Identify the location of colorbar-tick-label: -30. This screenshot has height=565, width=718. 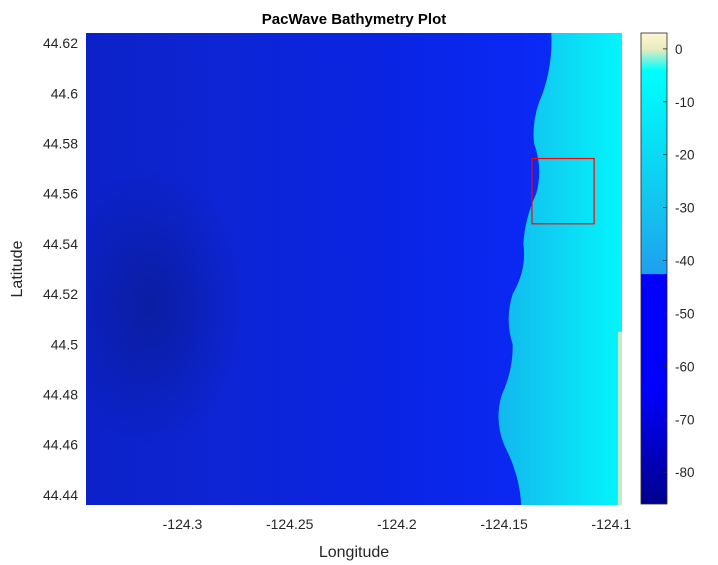
(685, 208).